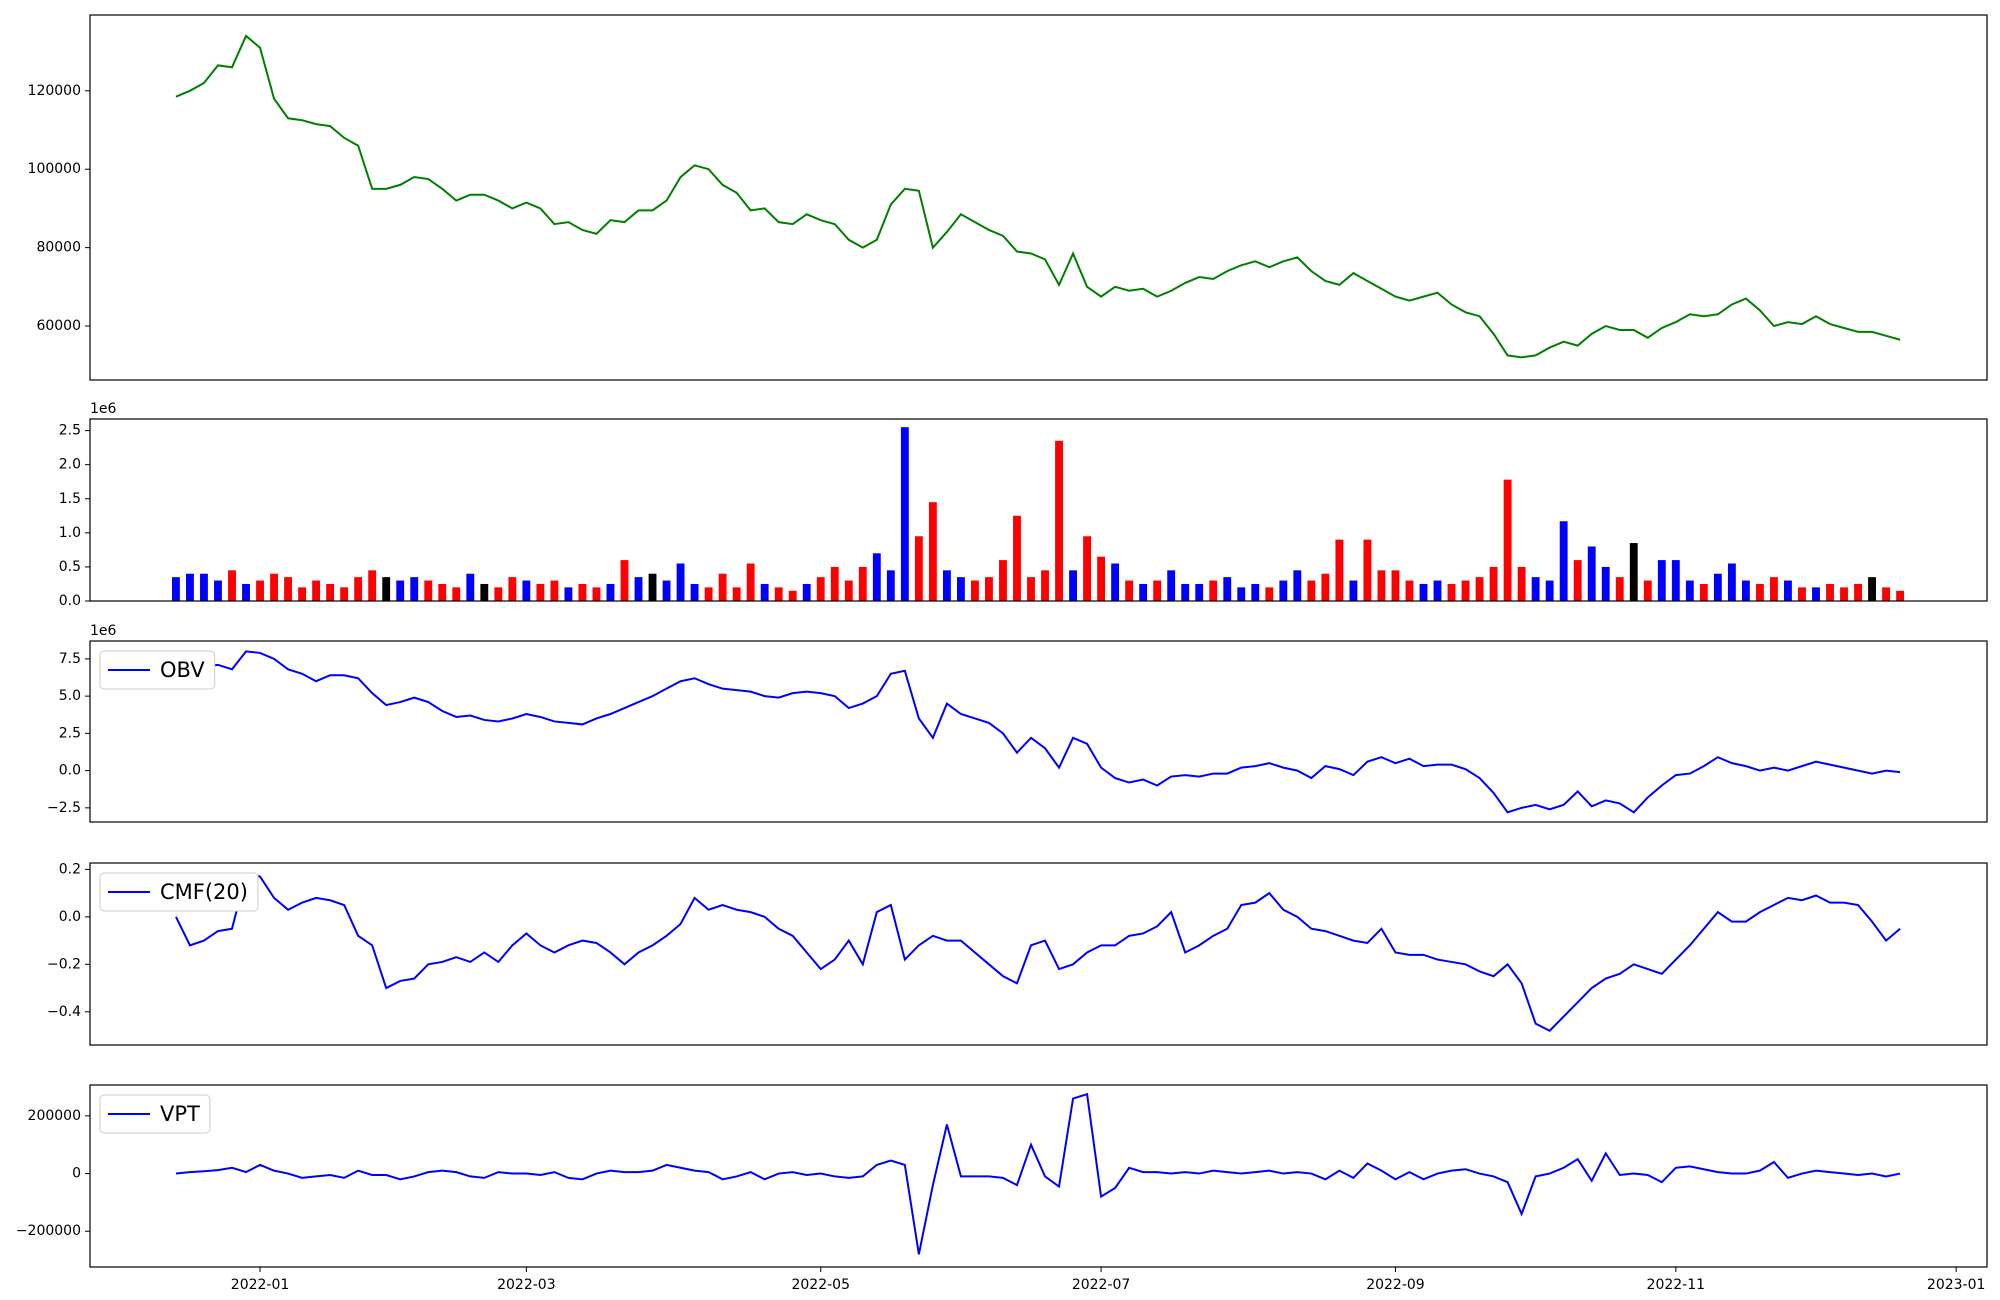  What do you see at coordinates (1101, 1285) in the screenshot?
I see `x-tick-label: 2022-07` at bounding box center [1101, 1285].